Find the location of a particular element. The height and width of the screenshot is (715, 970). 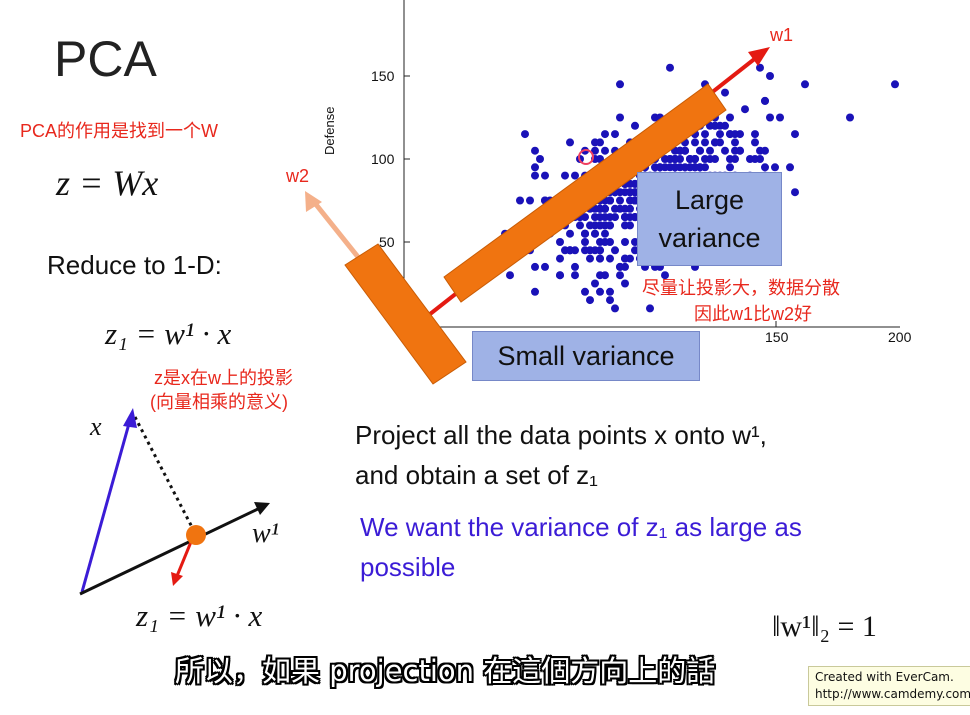

tick-label-y-50: 50 is located at coordinates (387, 242).